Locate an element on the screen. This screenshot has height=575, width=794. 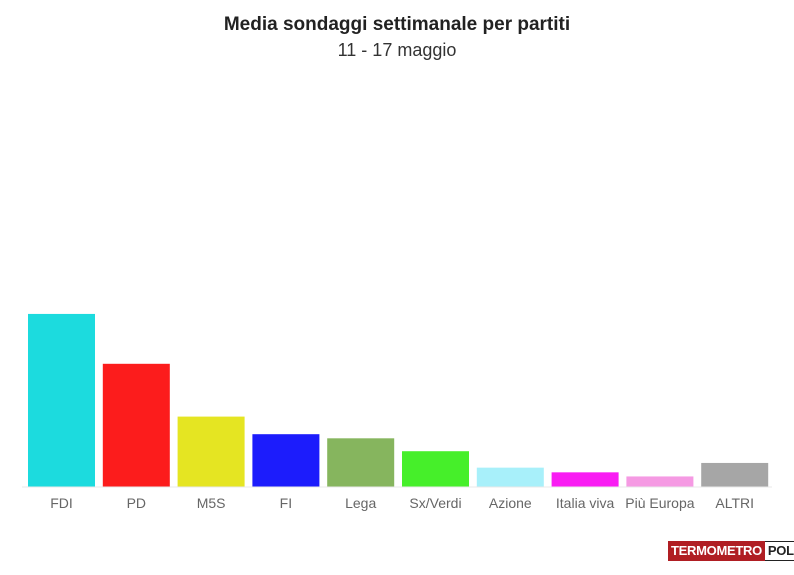
bar-lega is located at coordinates (361, 462).